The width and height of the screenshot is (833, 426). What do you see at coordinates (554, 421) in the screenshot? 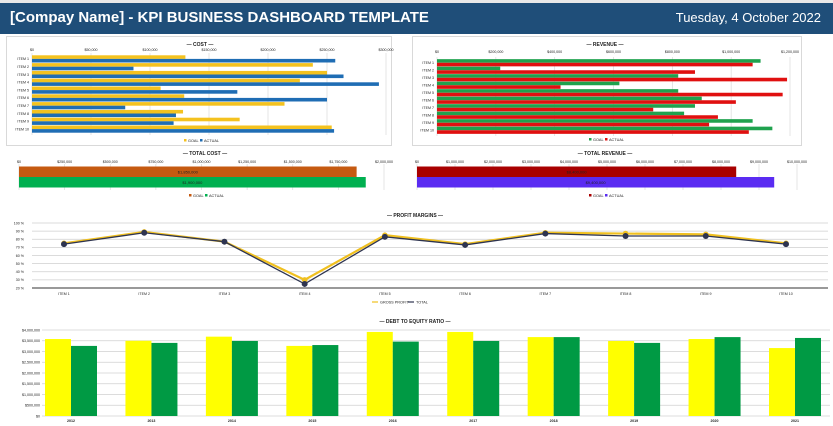
I see `category-label: 2018` at bounding box center [554, 421].